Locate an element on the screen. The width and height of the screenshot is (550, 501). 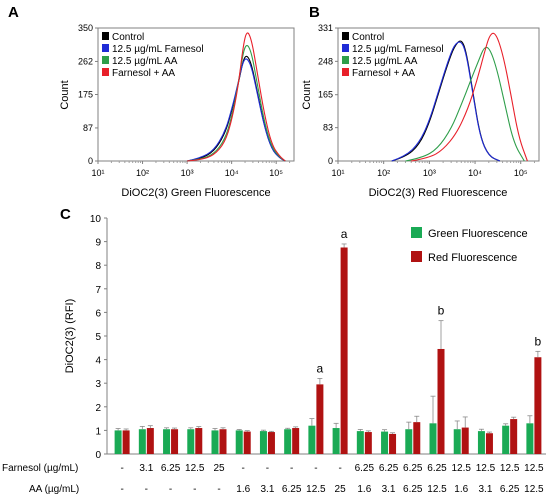
farnesol-value-13: 6.25 is located at coordinates (437, 468).